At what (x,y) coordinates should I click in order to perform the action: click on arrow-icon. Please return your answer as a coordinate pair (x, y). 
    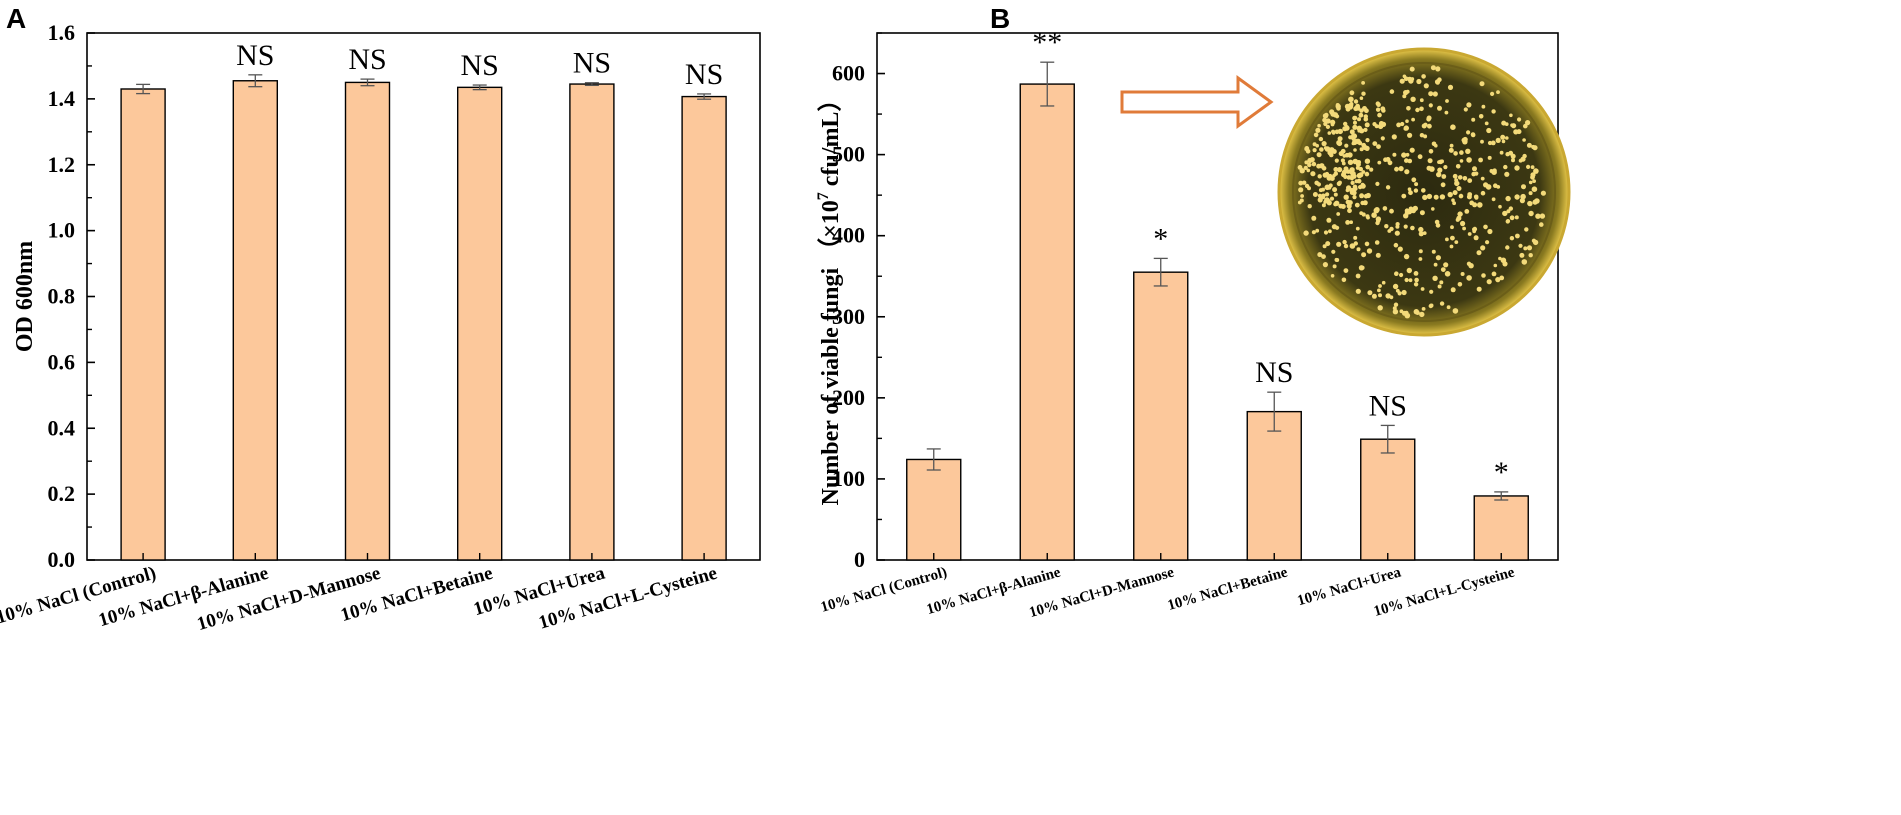
    Looking at the image, I should click on (1197, 102).